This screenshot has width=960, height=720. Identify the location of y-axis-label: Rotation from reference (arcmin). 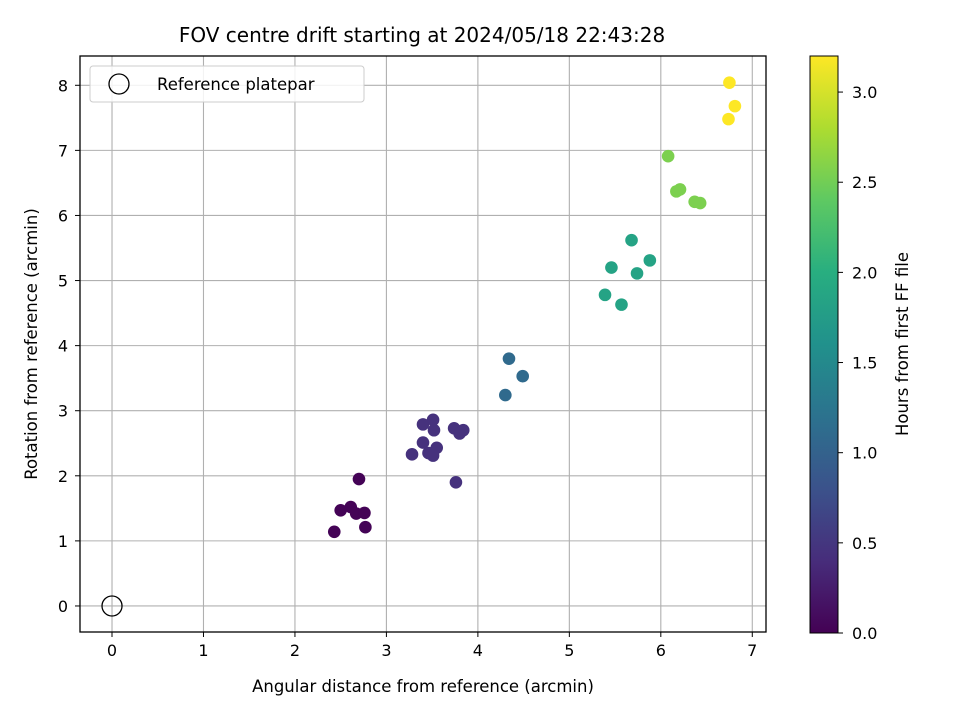
(31, 344).